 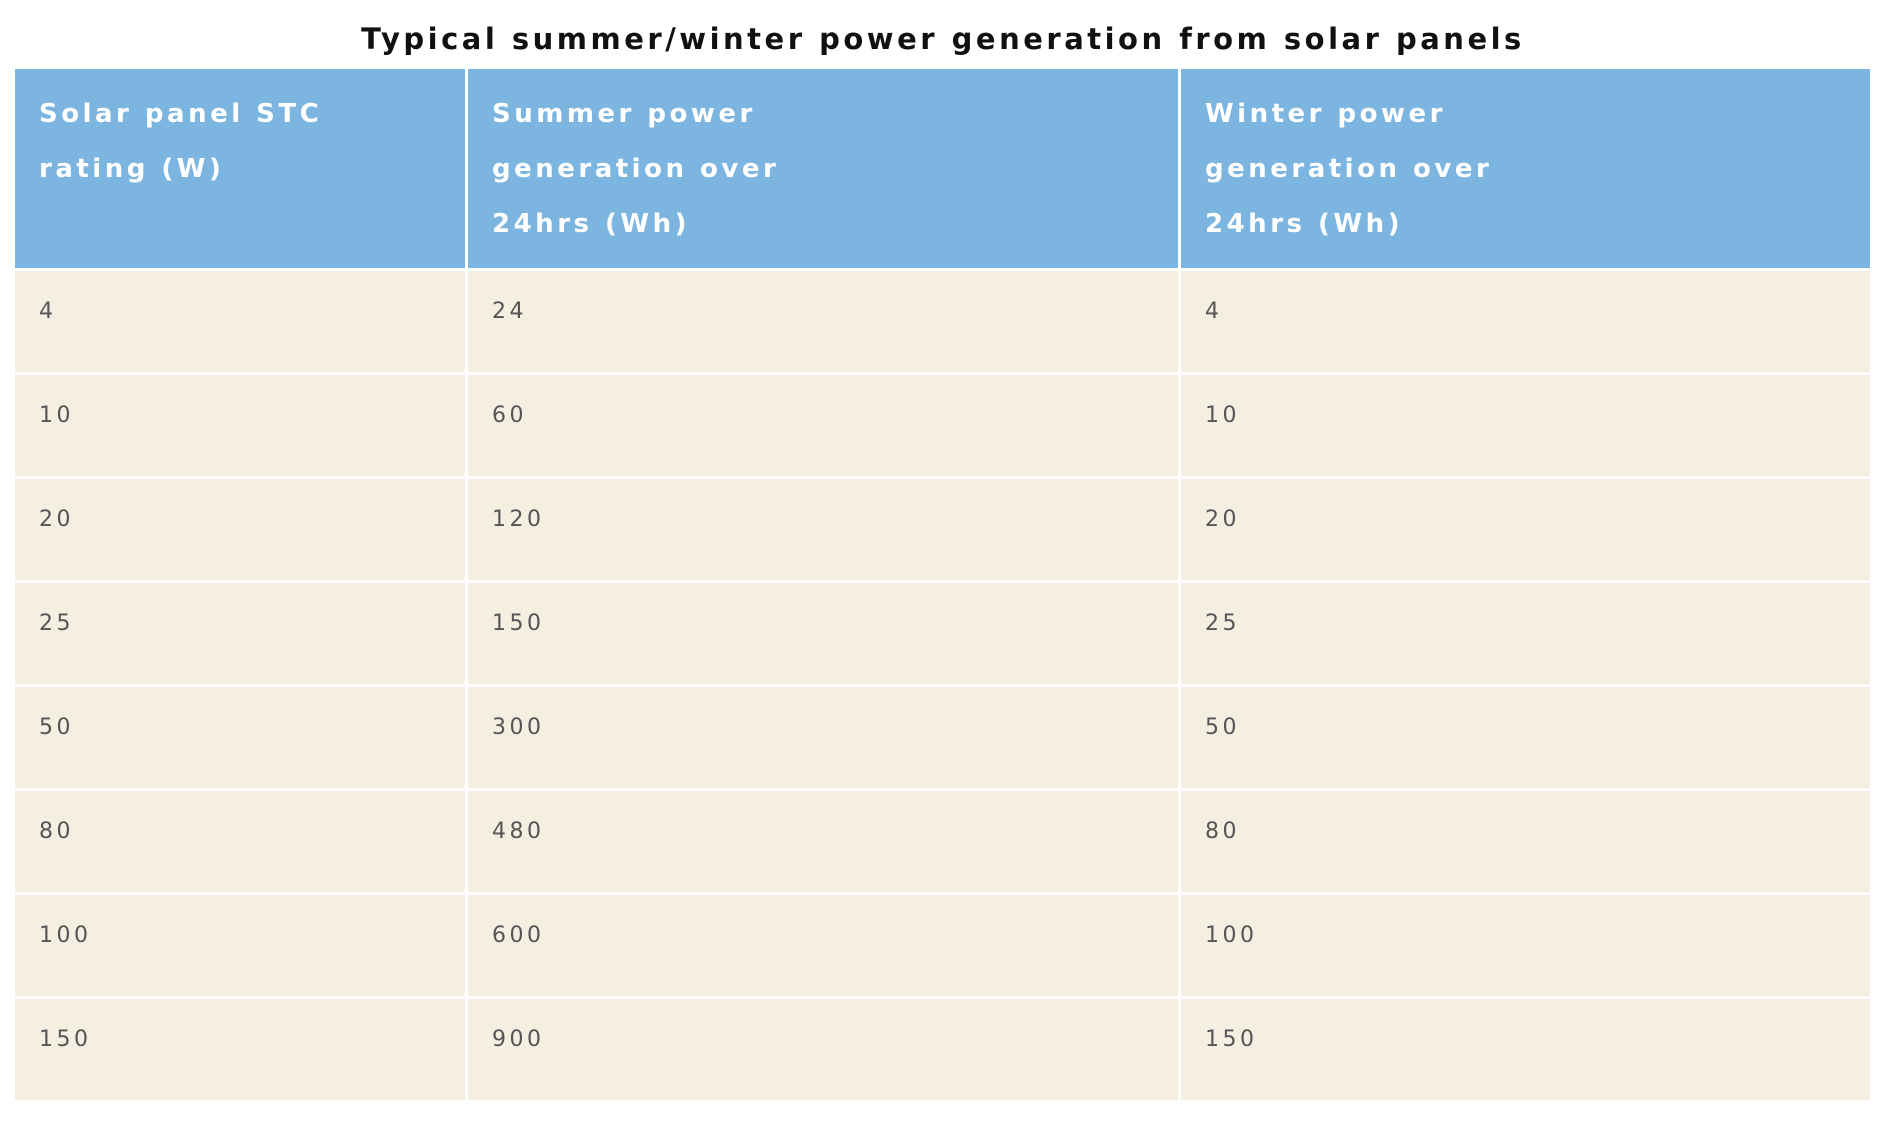 What do you see at coordinates (823, 168) in the screenshot?
I see `header-cell: Summer power generation over 24hrs (Wh)` at bounding box center [823, 168].